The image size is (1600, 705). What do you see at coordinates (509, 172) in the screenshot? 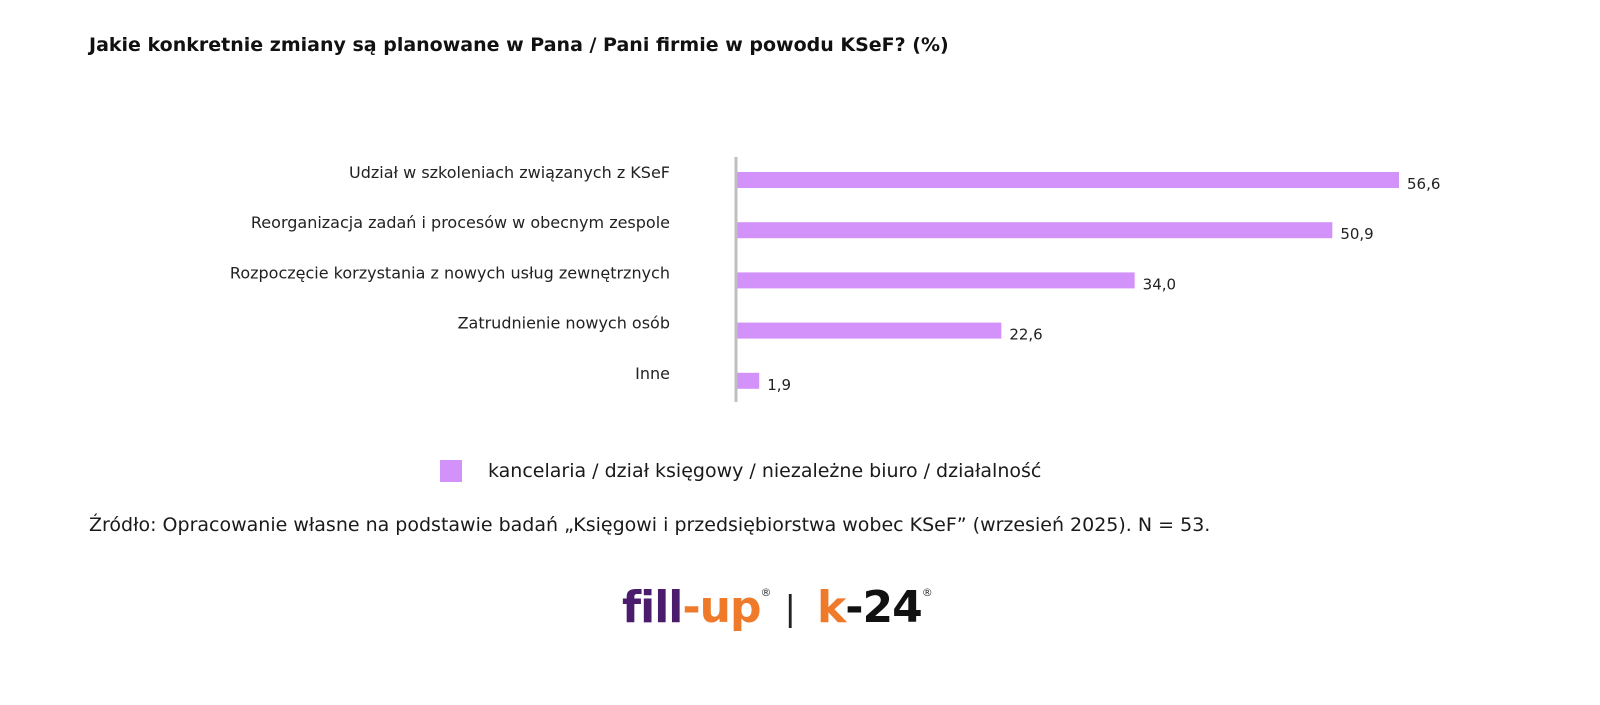
I see `category-label: Udział w szkoleniach związanych z KSeF` at bounding box center [509, 172].